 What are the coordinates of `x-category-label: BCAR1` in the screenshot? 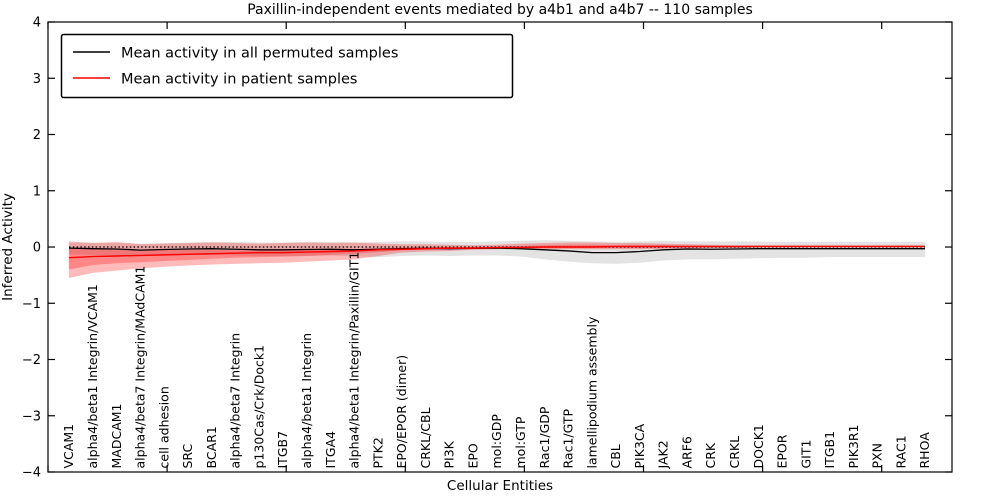 It's located at (211, 447).